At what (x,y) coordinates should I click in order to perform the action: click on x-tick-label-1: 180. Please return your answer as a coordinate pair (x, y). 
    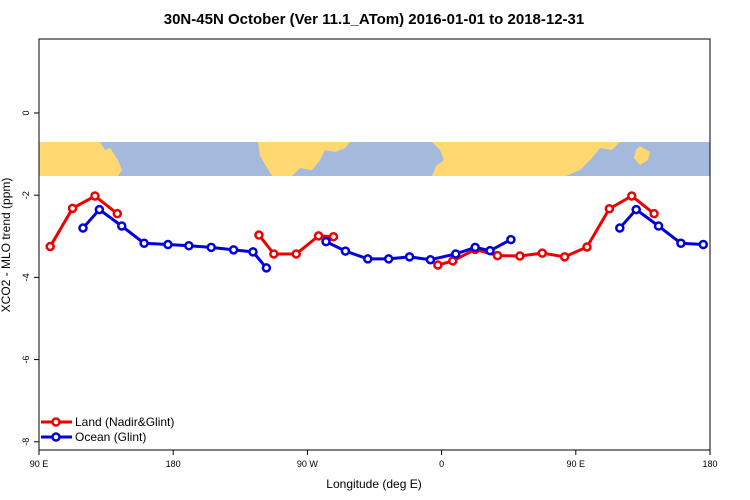
    Looking at the image, I should click on (173, 464).